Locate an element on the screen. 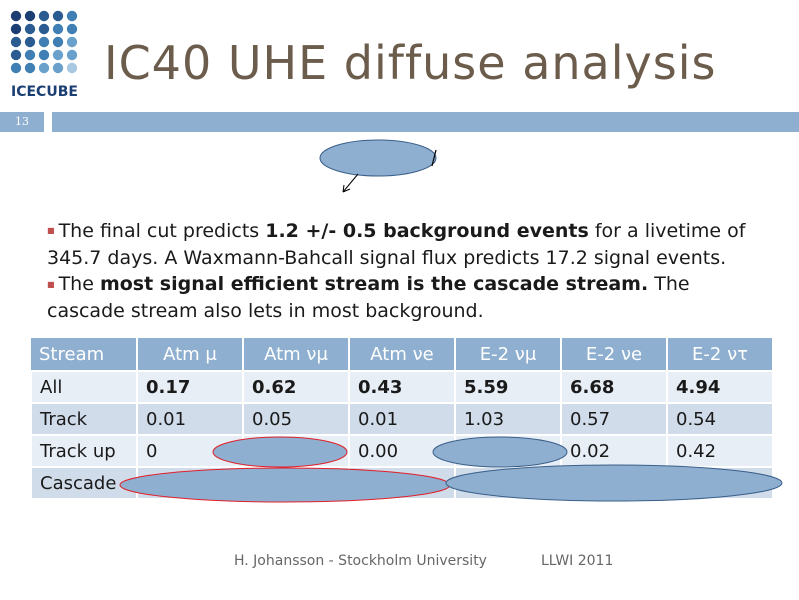 Image resolution: width=799 pixels, height=600 pixels. footer-event: LLWI 2011 is located at coordinates (577, 561).